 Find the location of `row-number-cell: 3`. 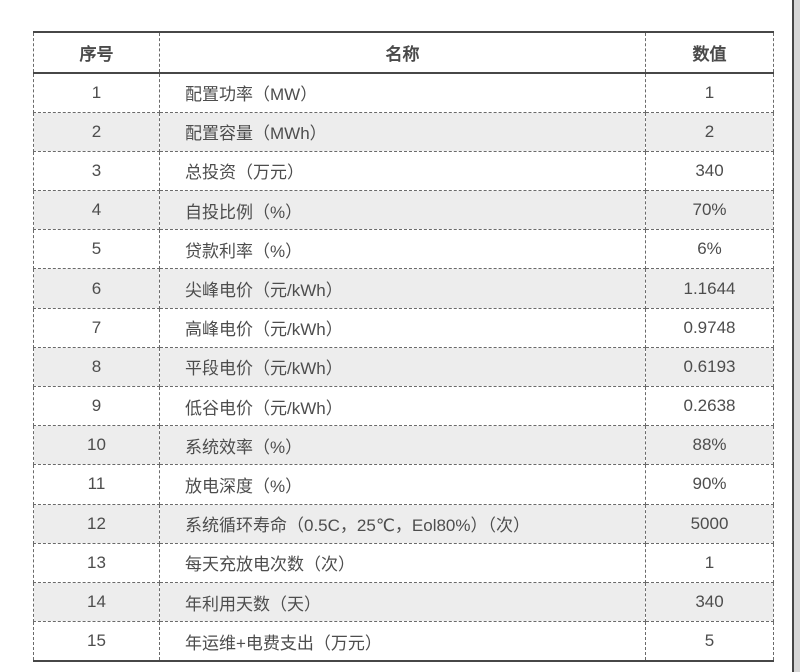

row-number-cell: 3 is located at coordinates (96, 171).